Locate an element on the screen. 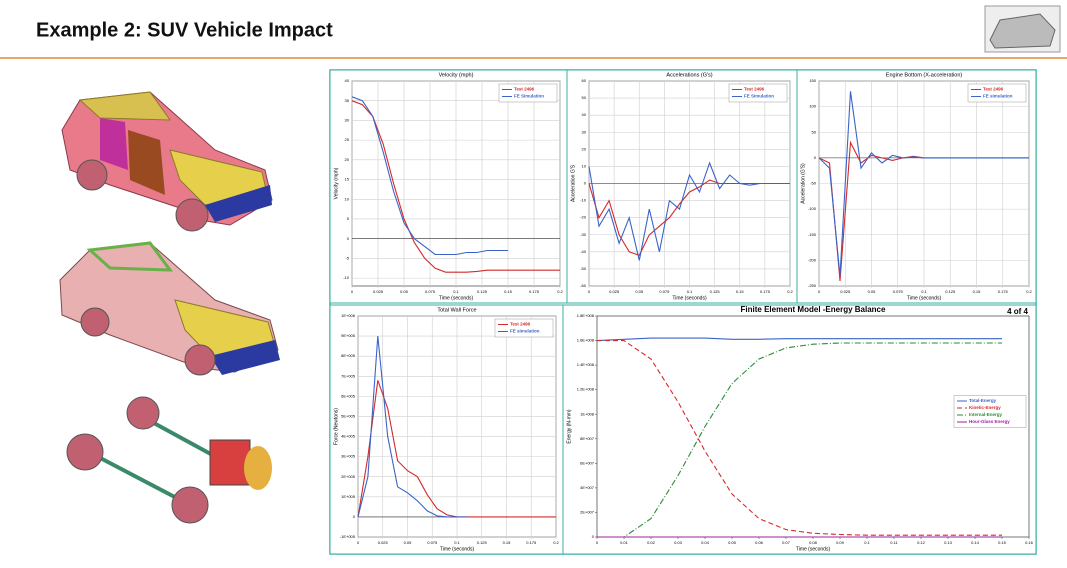 The image size is (1067, 568). suv-frame-image is located at coordinates (169, 308).